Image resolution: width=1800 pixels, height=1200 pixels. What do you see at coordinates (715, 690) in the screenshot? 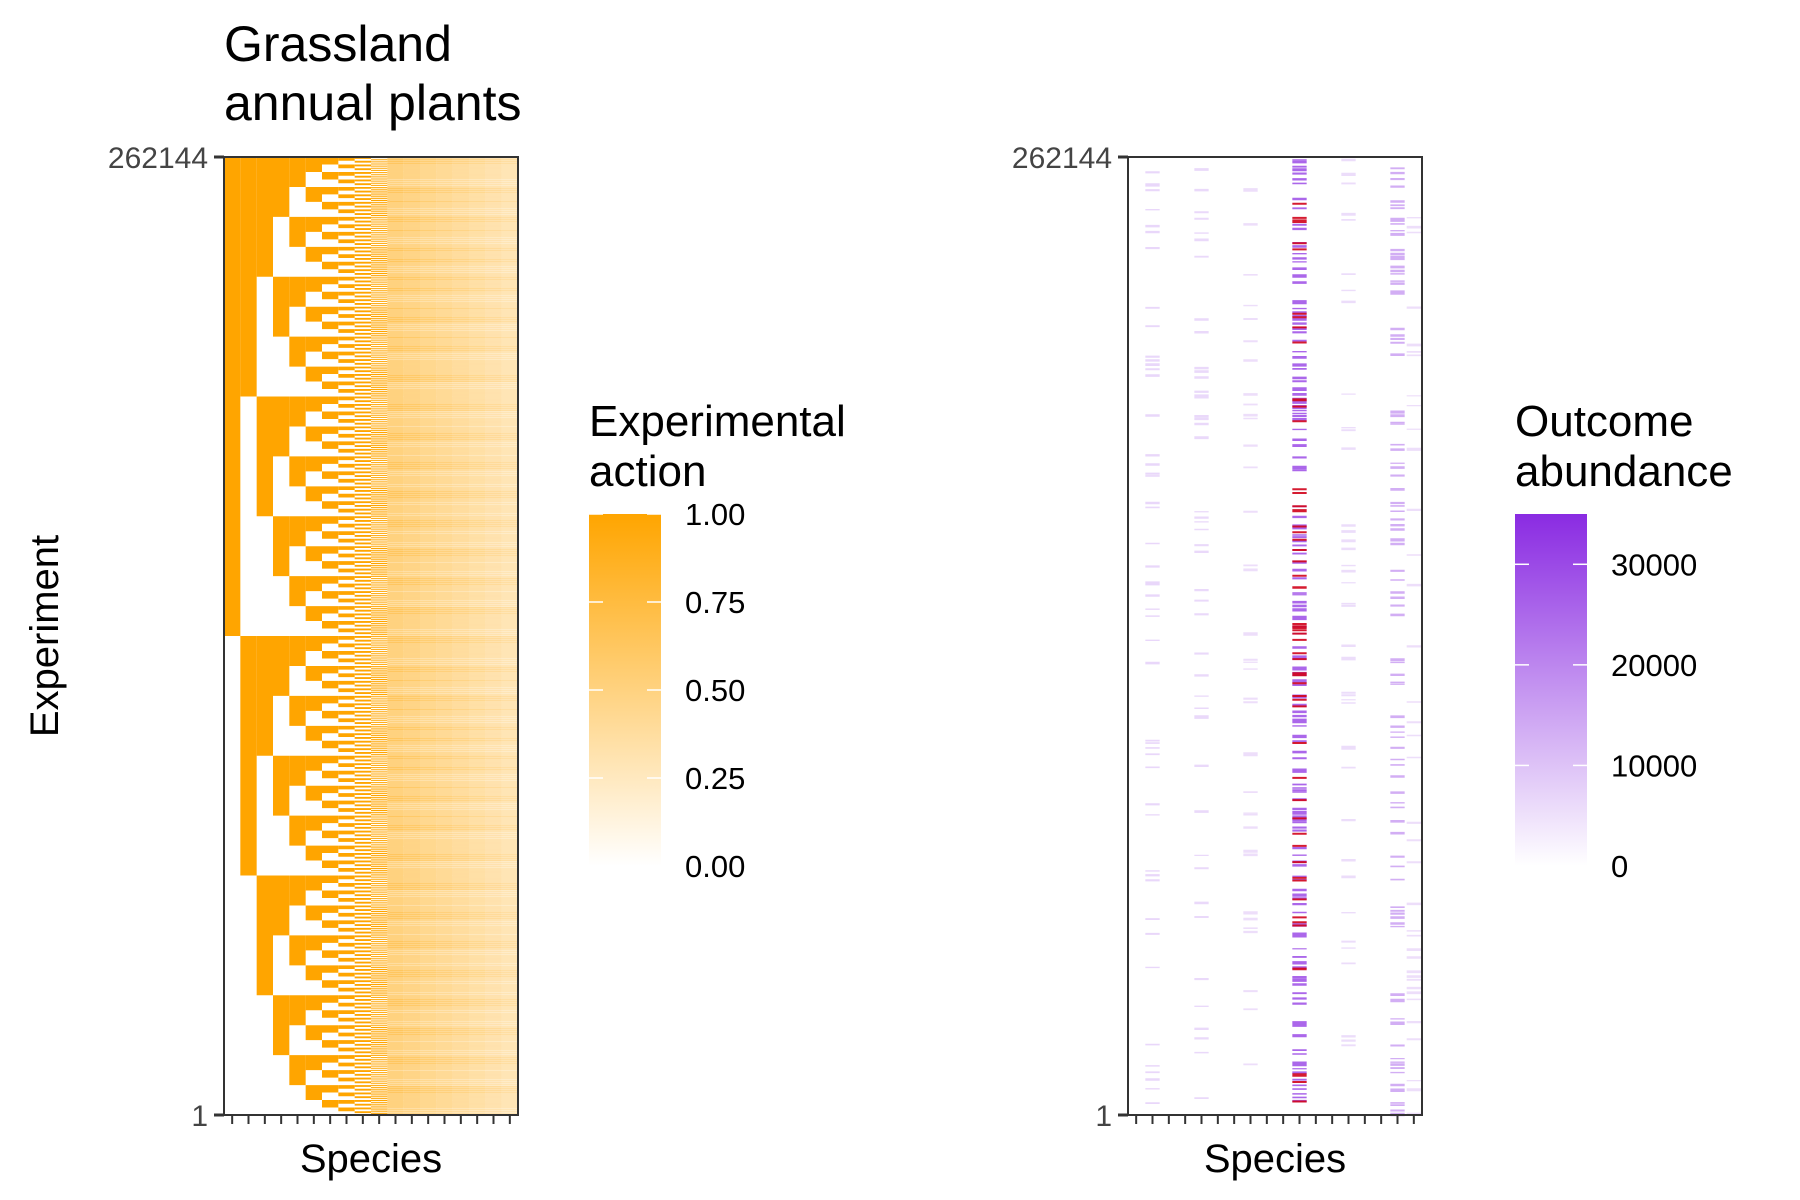
I see `legend-tick-label-0.50: 0.50` at bounding box center [715, 690].